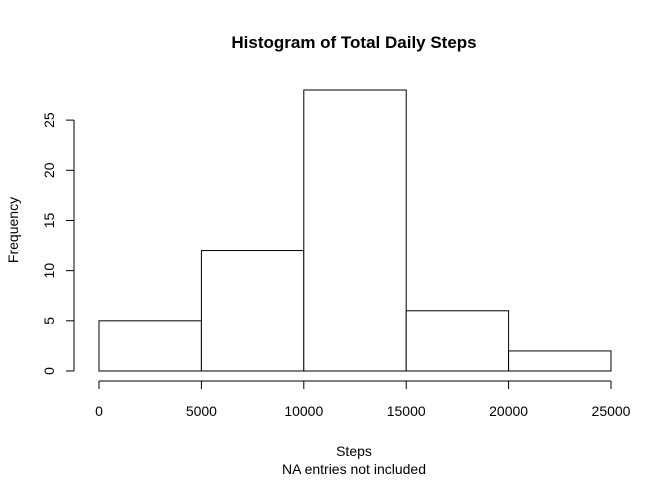  What do you see at coordinates (49, 120) in the screenshot?
I see `y-tick-label-5: 25` at bounding box center [49, 120].